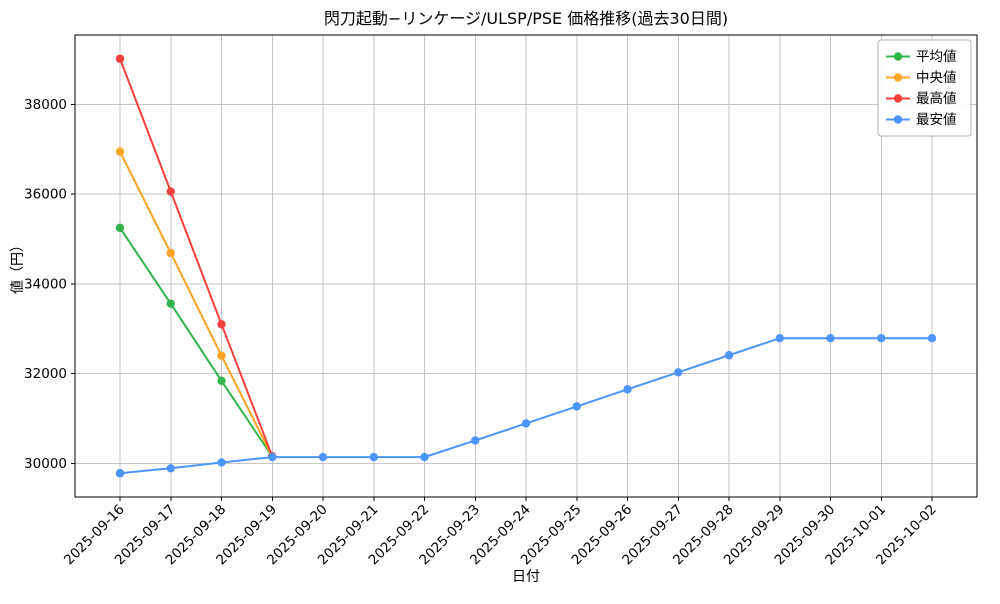 The height and width of the screenshot is (604, 1000). I want to click on y-tick-label: 30000, so click(45, 464).